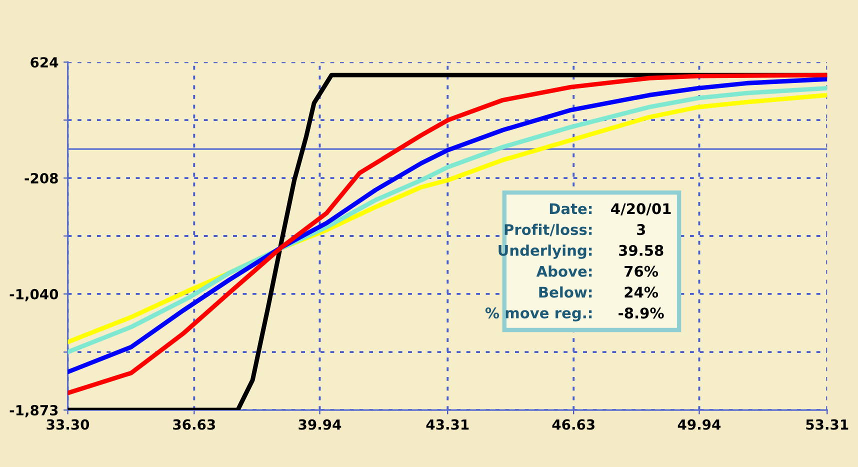 The width and height of the screenshot is (858, 467). I want to click on y-tick-label: 624, so click(44, 62).